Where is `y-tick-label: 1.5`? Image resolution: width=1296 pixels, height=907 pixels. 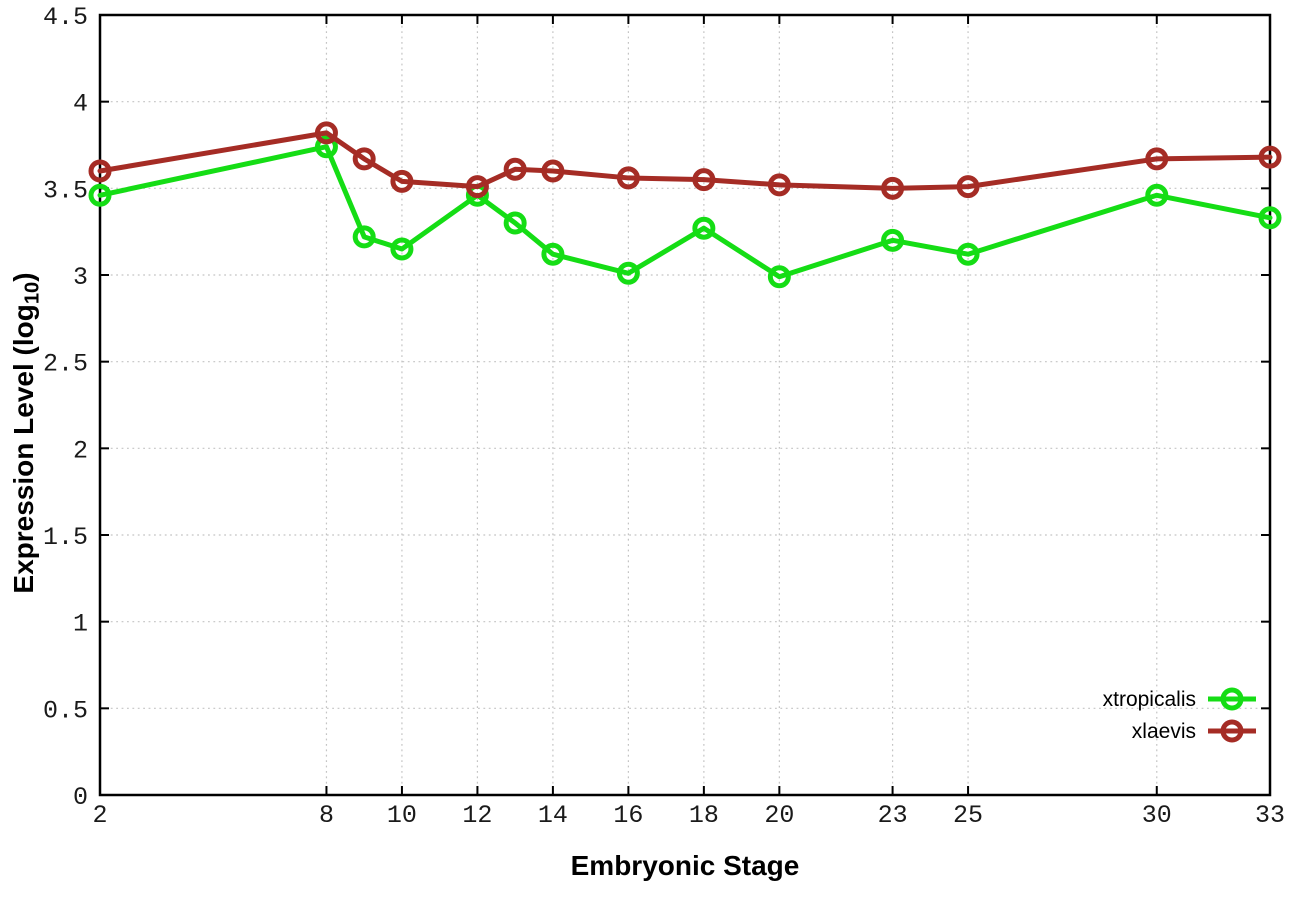
y-tick-label: 1.5 is located at coordinates (65, 537).